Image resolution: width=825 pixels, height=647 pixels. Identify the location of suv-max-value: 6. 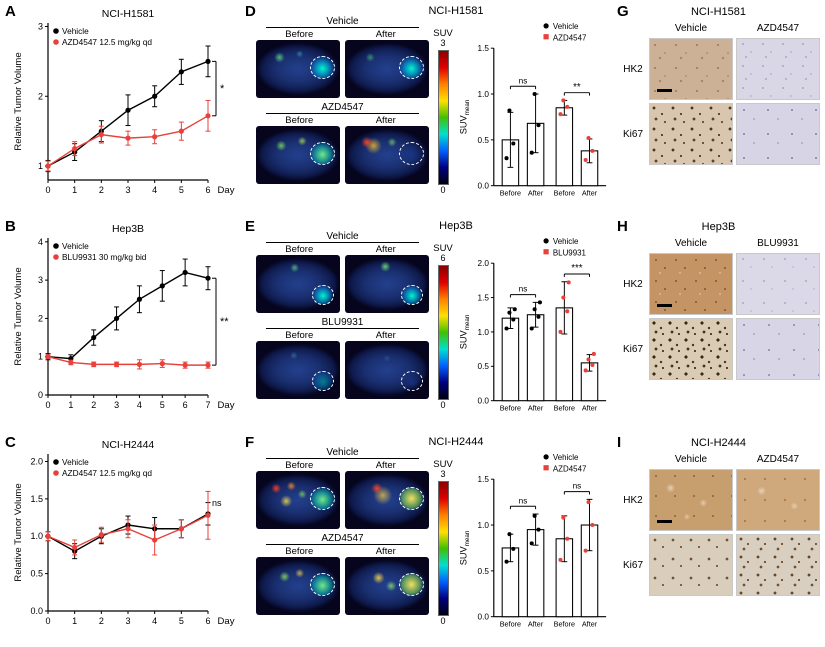
(443, 258).